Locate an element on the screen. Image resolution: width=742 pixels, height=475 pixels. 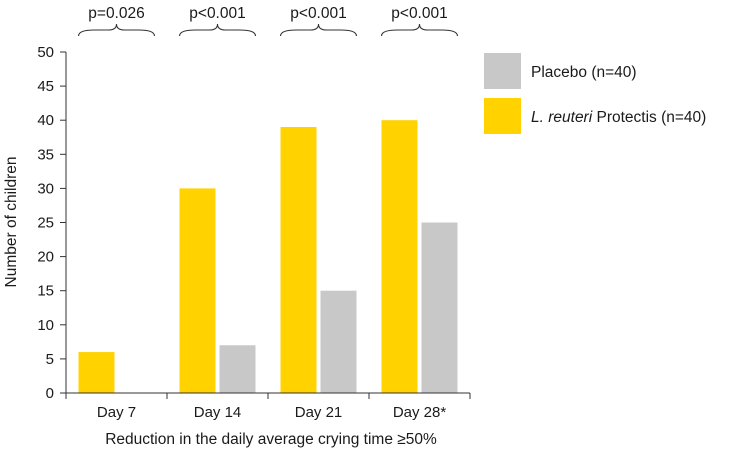
x-tick-label-day-14: Day 14 is located at coordinates (218, 412).